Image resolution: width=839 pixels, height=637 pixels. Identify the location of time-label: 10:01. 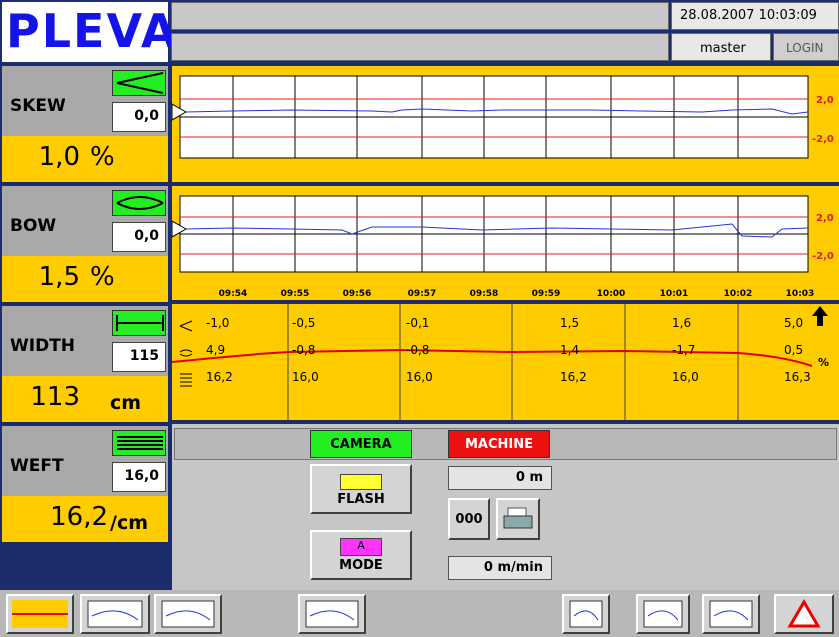
(674, 294).